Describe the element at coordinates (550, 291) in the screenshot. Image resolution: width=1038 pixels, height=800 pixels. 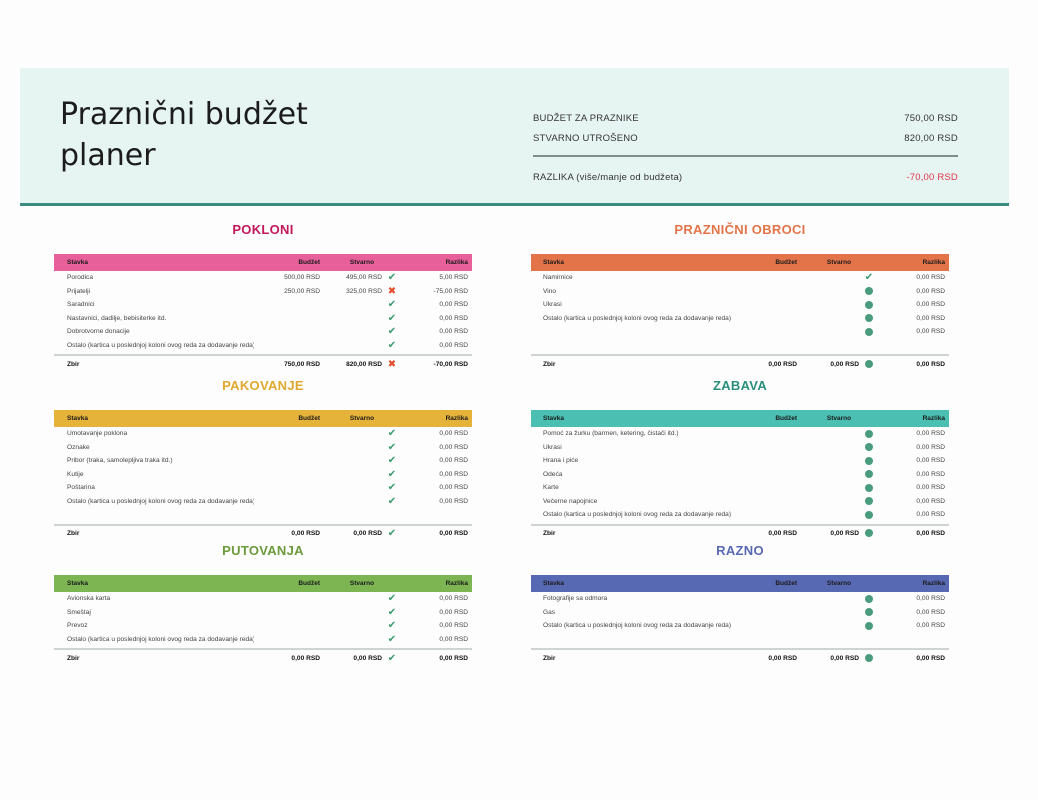
I see `item-name-cell: Vino` at that location.